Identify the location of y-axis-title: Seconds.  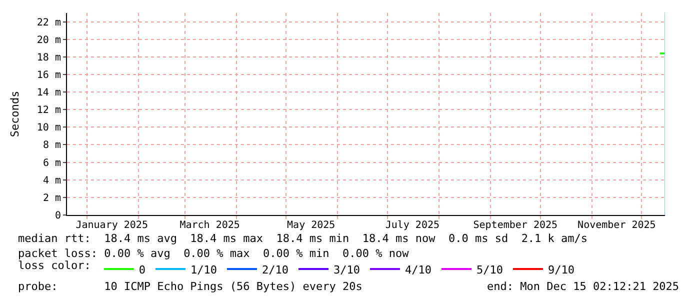
(15, 114).